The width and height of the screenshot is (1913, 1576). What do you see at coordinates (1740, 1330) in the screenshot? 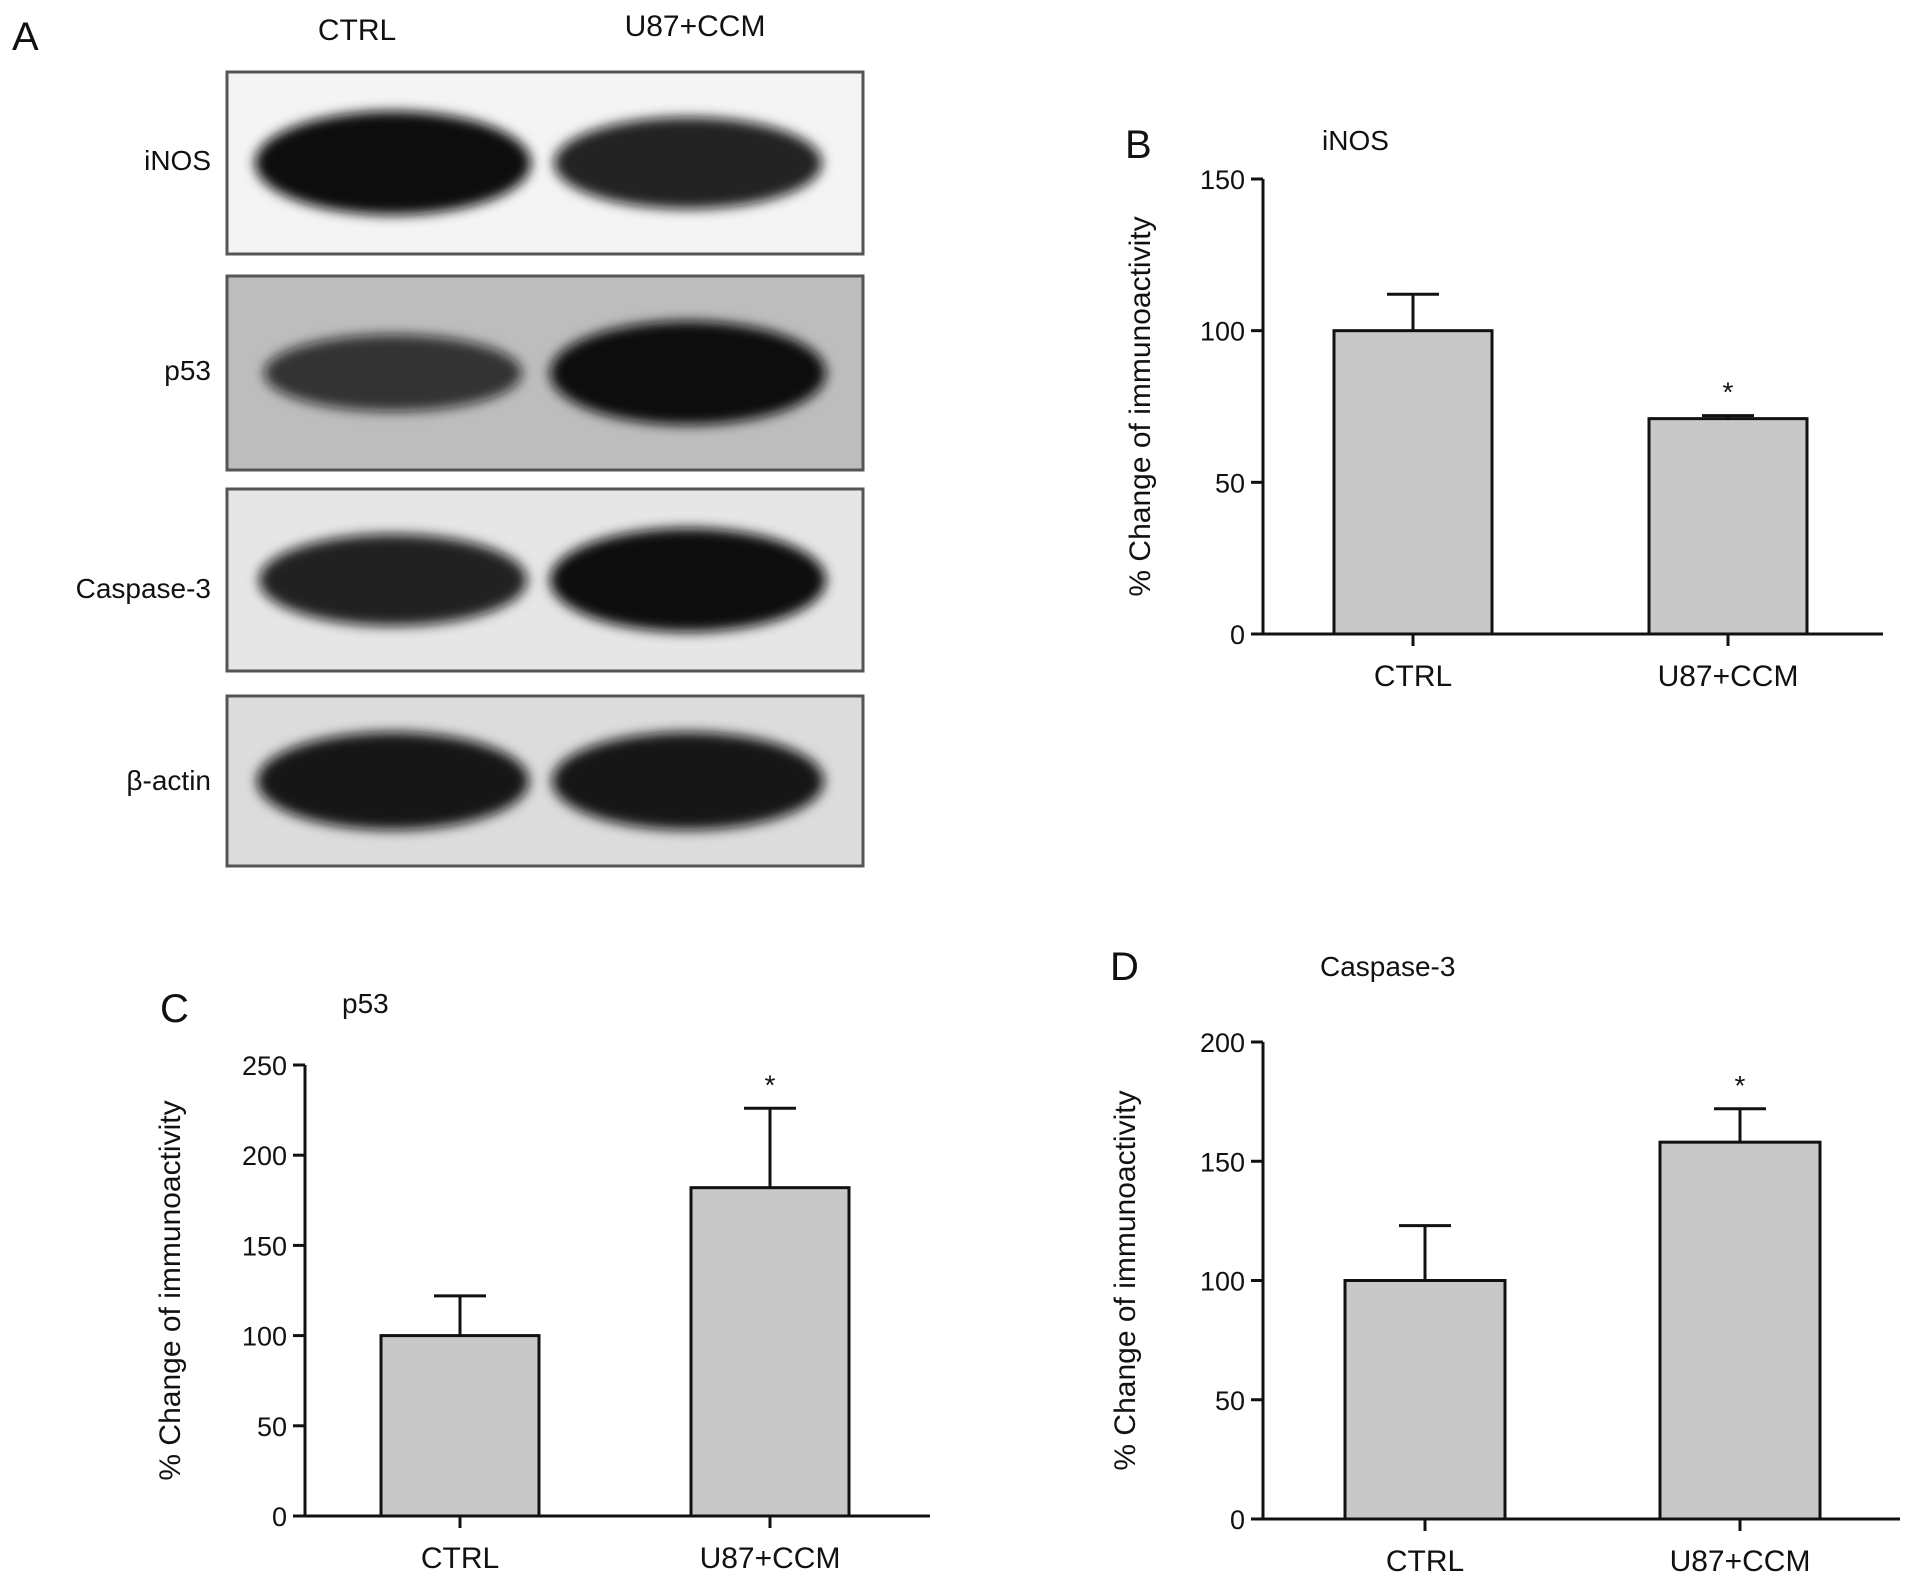
I see `bar-caspase-3-u87-ccm` at bounding box center [1740, 1330].